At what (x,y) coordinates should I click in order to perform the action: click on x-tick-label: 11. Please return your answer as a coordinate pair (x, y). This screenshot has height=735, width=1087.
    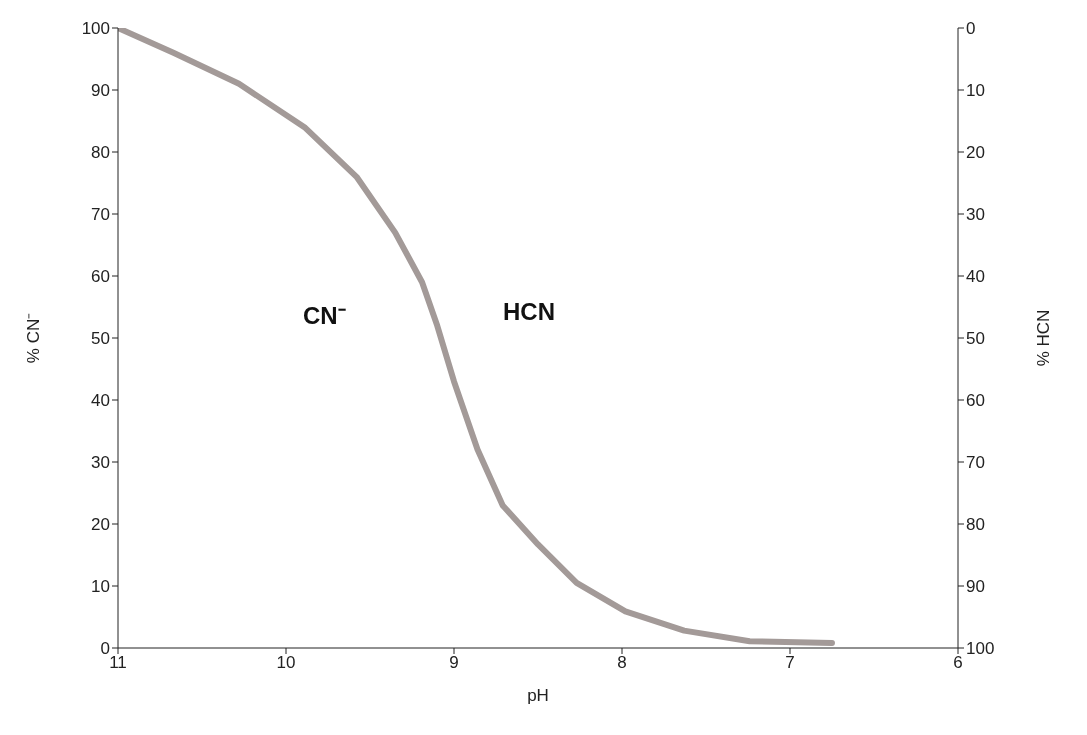
    Looking at the image, I should click on (118, 663).